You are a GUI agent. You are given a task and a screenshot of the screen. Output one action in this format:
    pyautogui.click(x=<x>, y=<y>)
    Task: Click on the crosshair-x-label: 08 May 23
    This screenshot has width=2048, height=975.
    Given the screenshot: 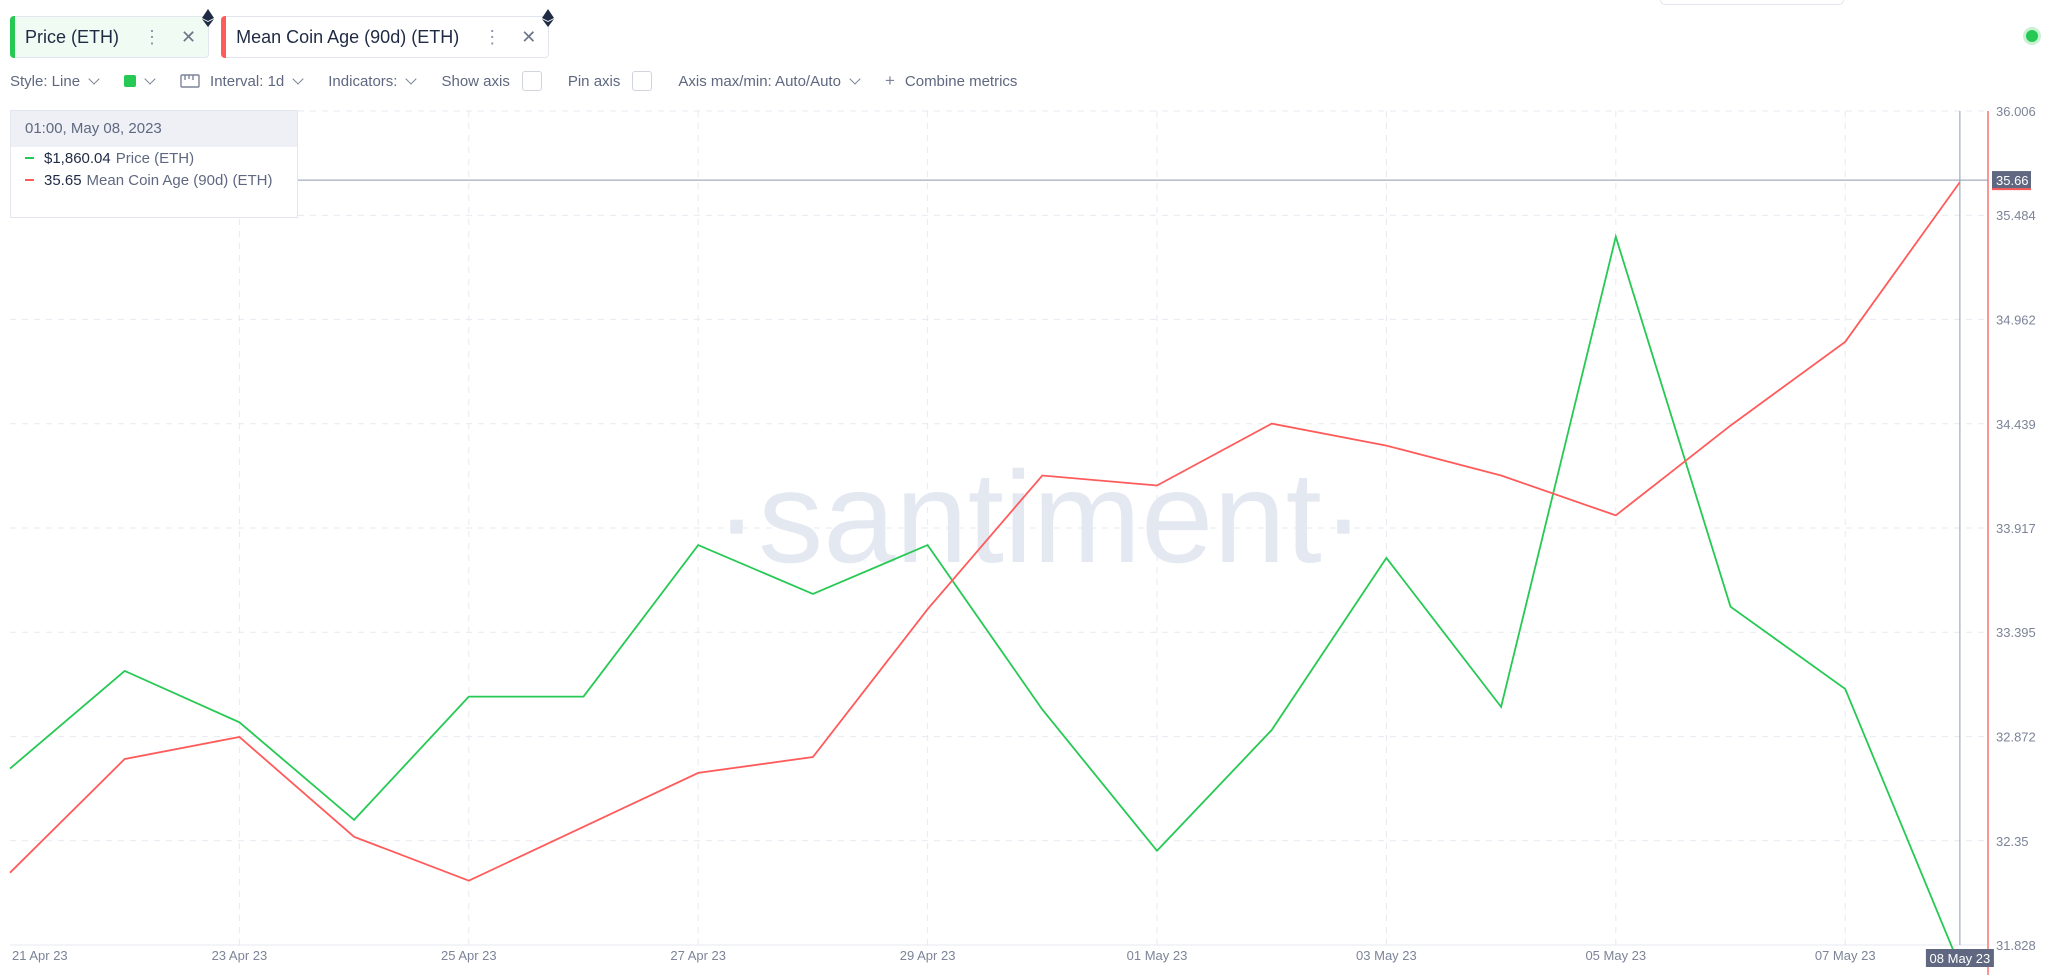 What is the action you would take?
    pyautogui.click(x=1960, y=958)
    